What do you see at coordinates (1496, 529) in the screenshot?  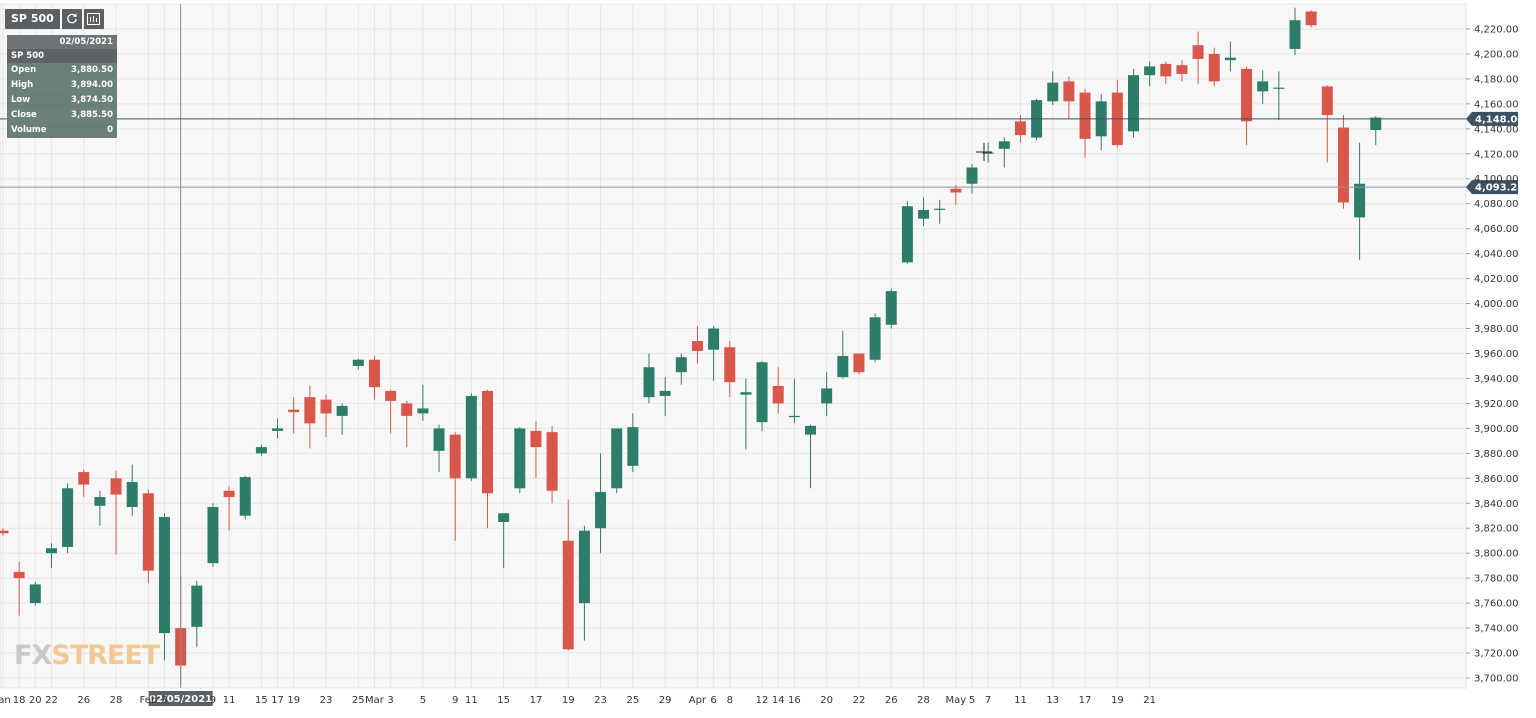 I see `y-tick-label: 3,820.00` at bounding box center [1496, 529].